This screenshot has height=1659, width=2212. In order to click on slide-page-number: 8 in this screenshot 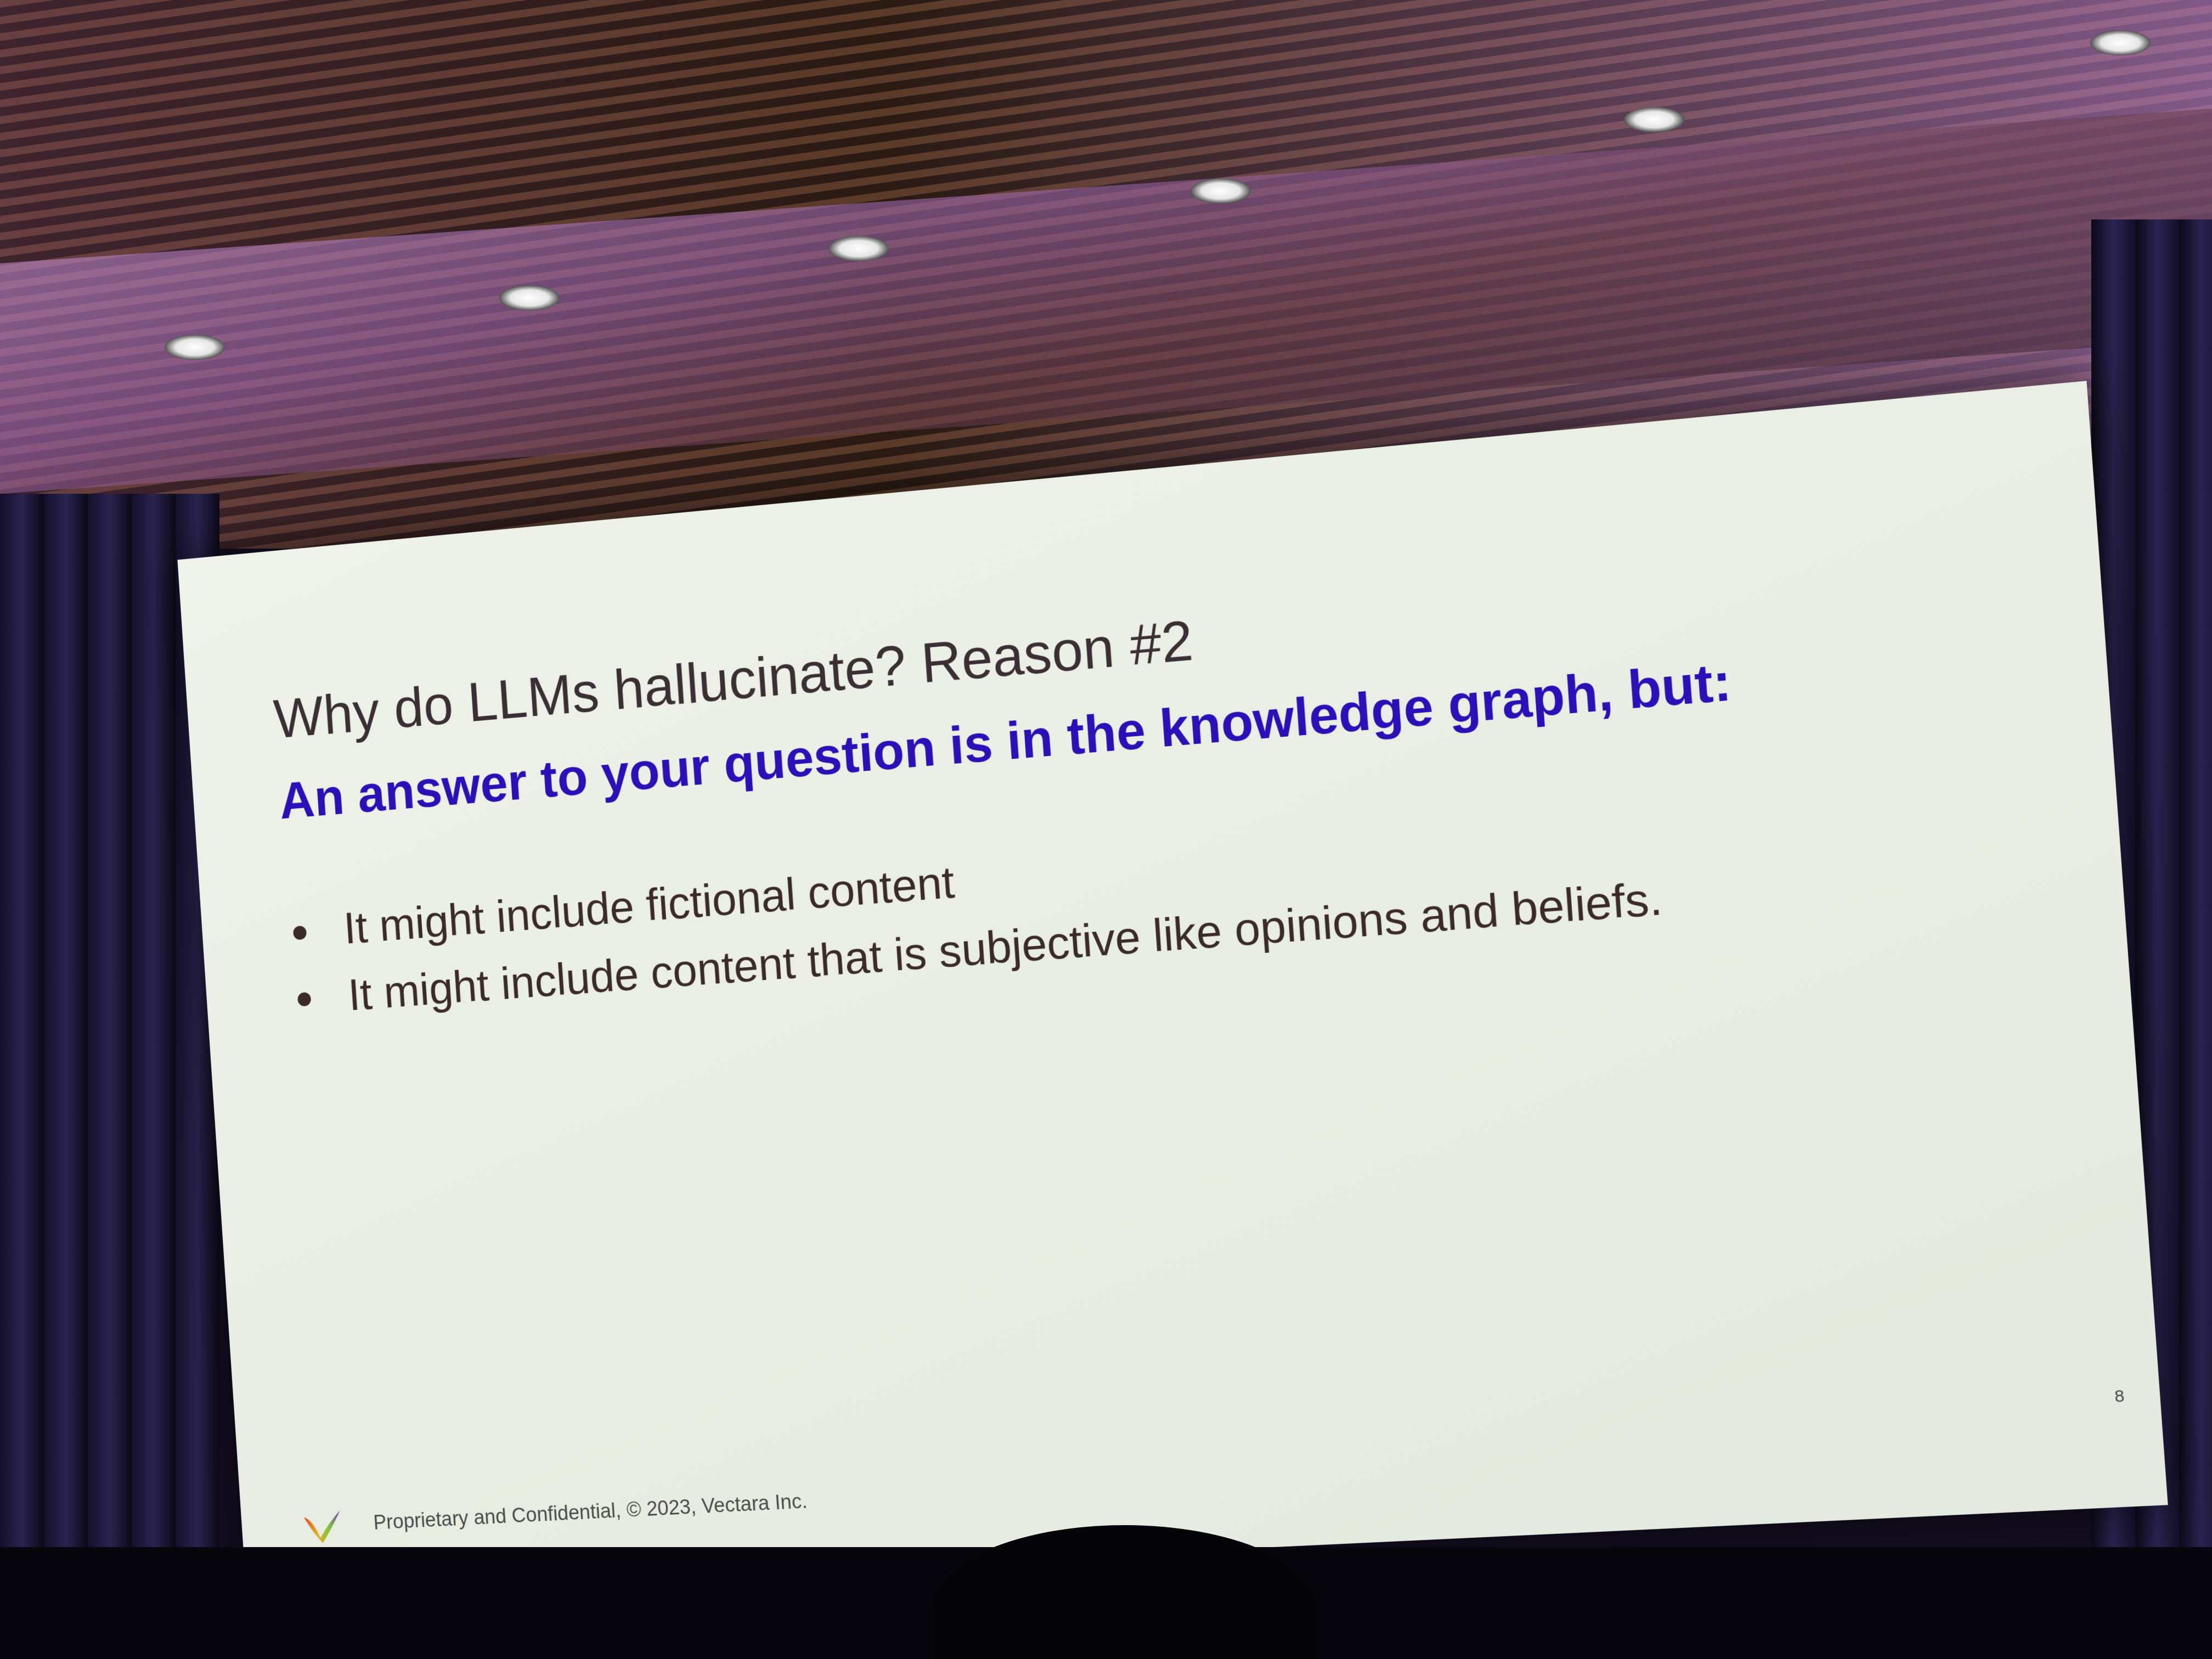, I will do `click(2119, 1396)`.